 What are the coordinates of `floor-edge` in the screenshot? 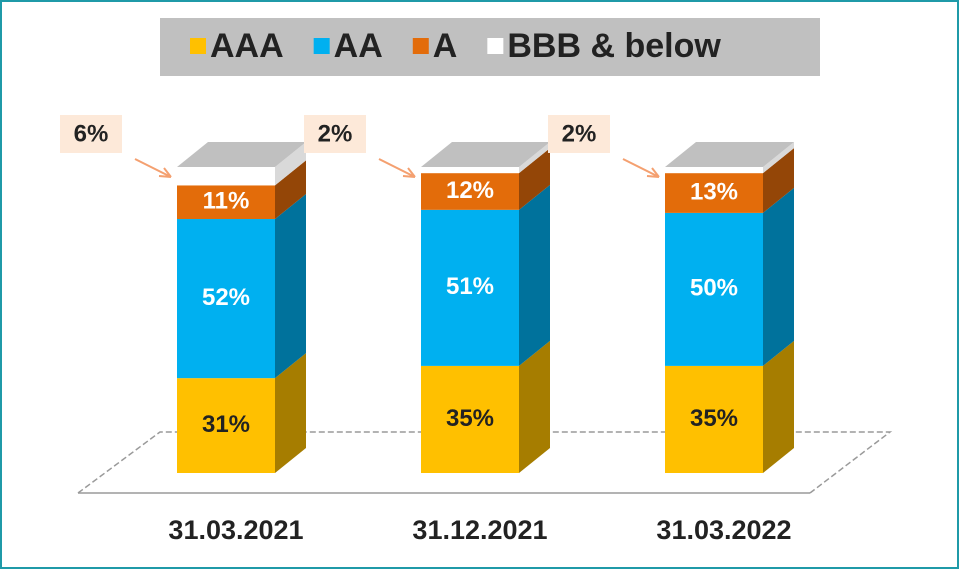 It's located at (485, 462).